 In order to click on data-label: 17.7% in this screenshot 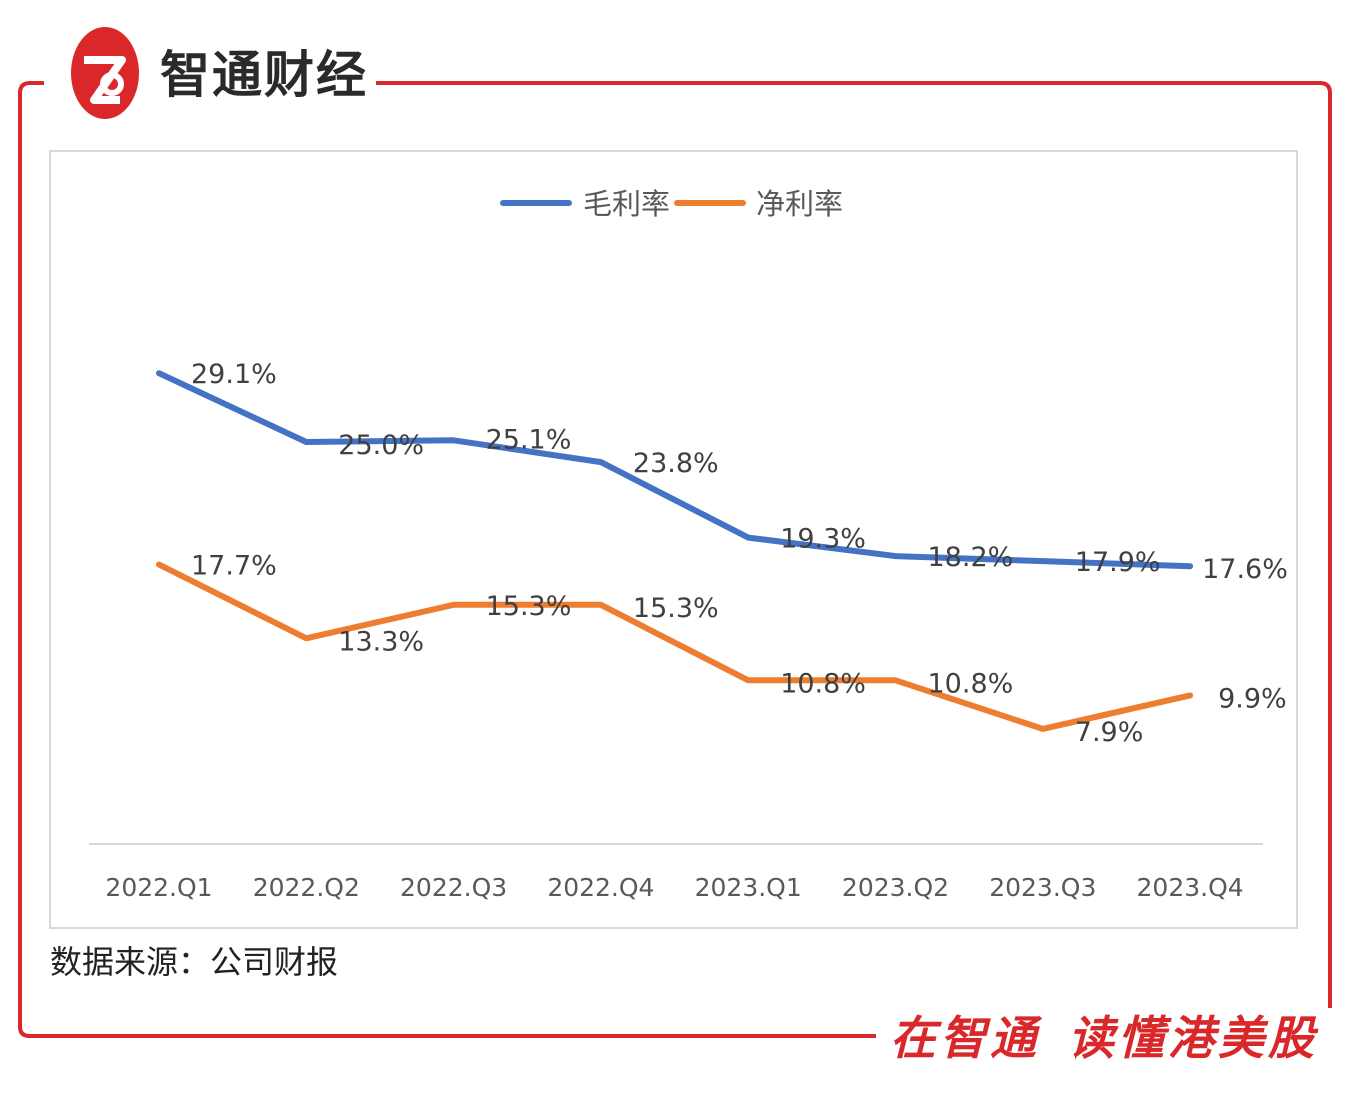, I will do `click(234, 565)`.